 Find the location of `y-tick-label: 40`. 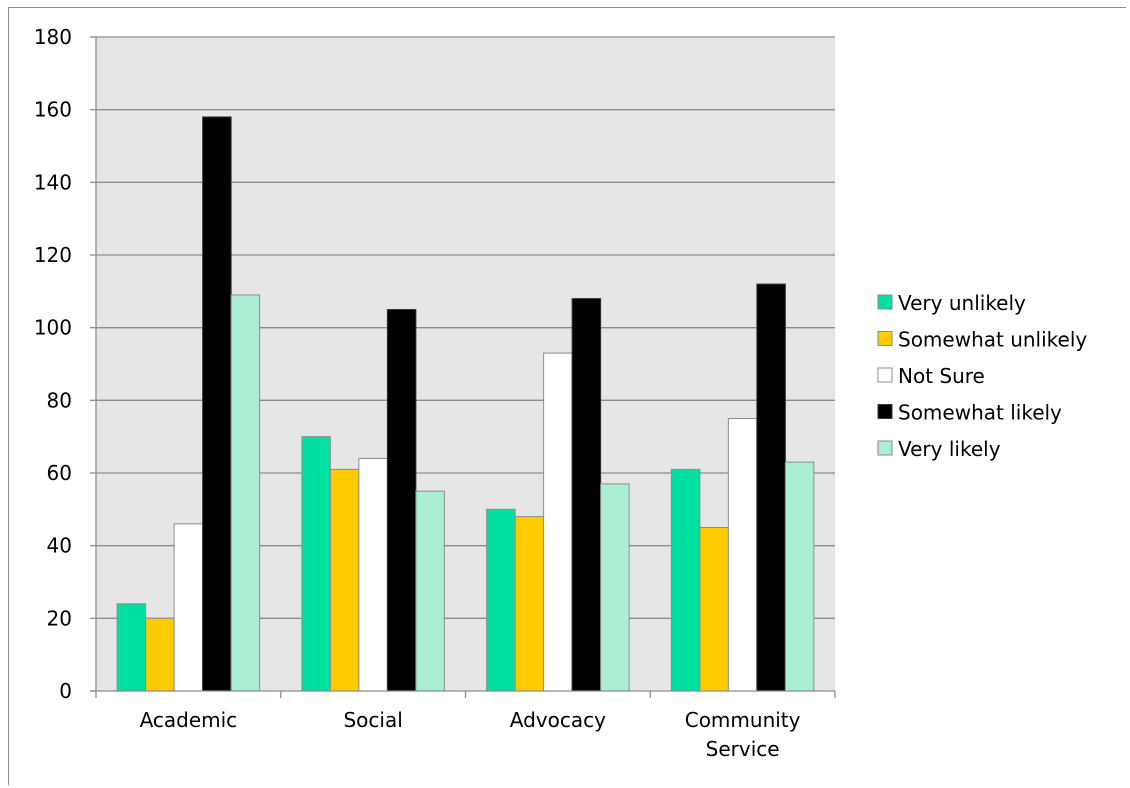

y-tick-label: 40 is located at coordinates (59, 546).